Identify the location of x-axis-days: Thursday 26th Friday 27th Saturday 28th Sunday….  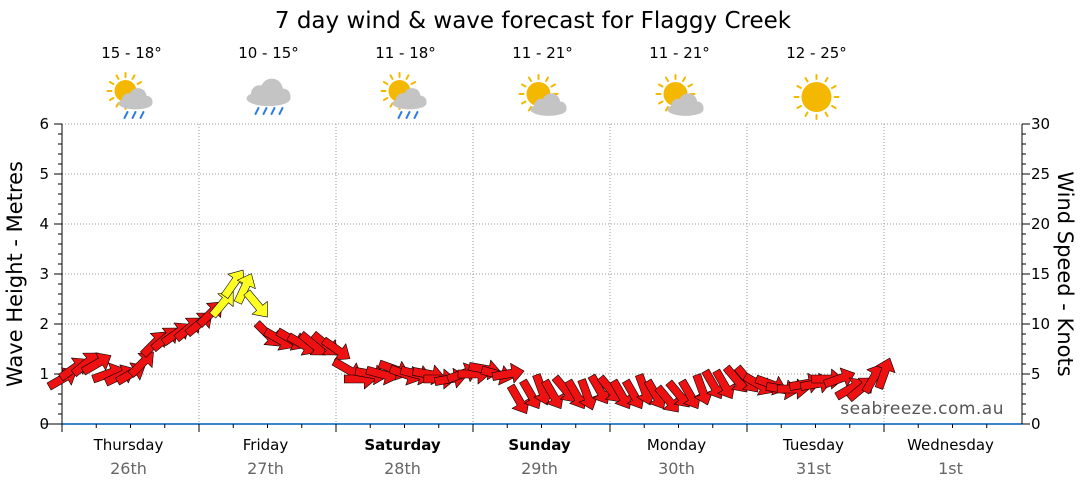
(527, 451).